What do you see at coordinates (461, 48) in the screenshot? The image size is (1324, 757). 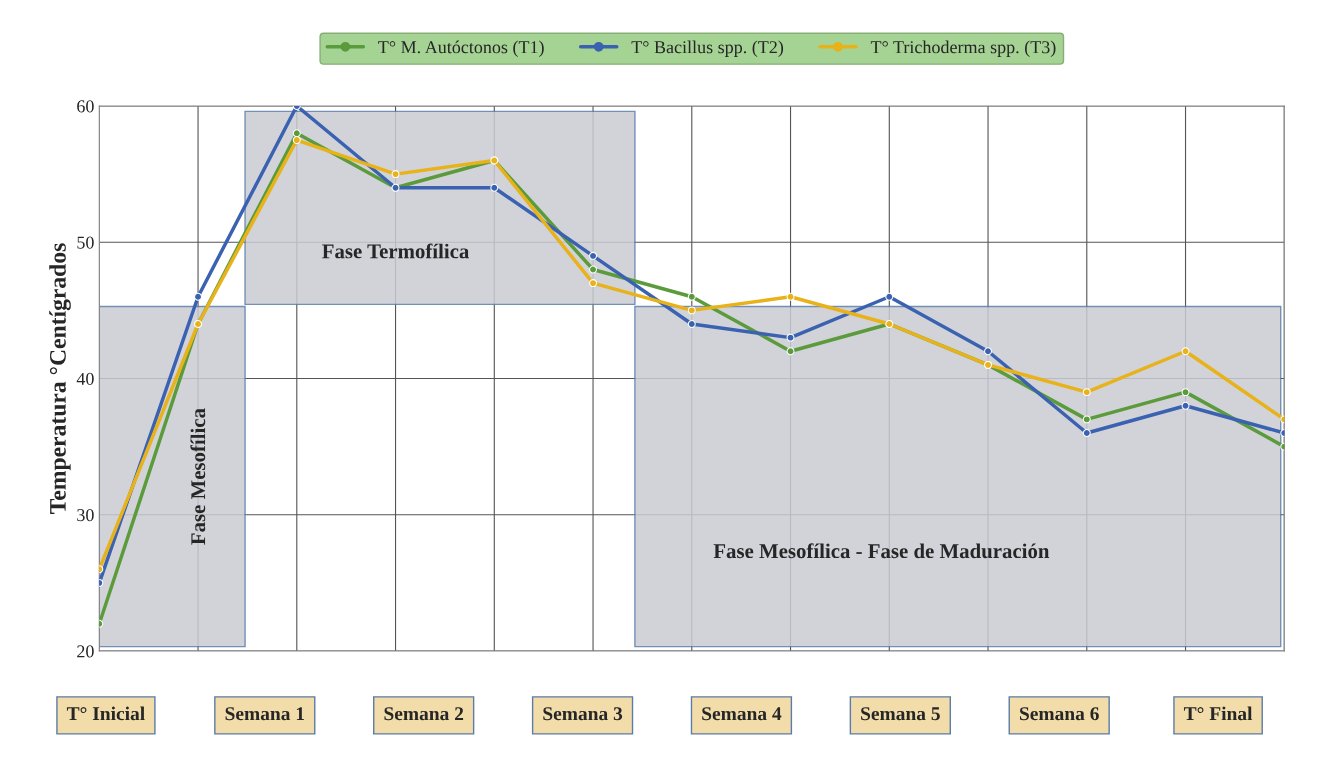 I see `legend-label: T° M. Autóctonos (T1)` at bounding box center [461, 48].